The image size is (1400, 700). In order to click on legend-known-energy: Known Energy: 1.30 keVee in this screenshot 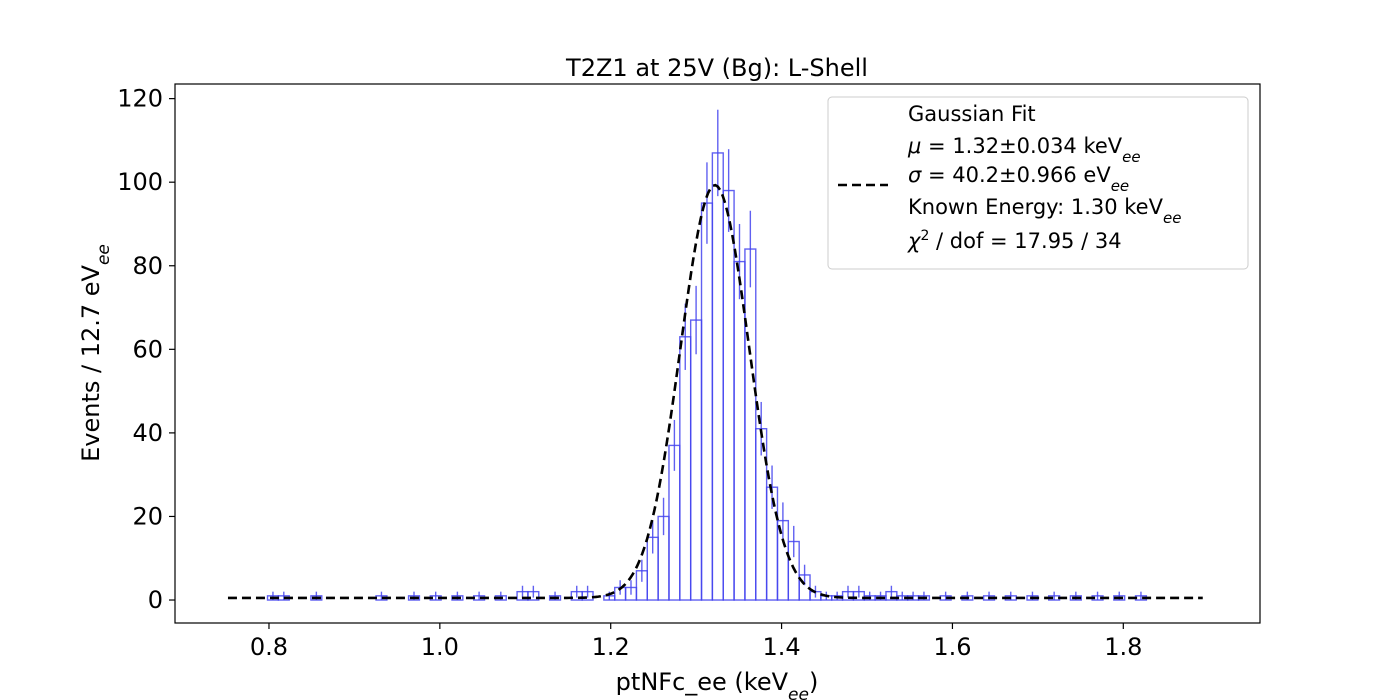, I will do `click(1044, 211)`.